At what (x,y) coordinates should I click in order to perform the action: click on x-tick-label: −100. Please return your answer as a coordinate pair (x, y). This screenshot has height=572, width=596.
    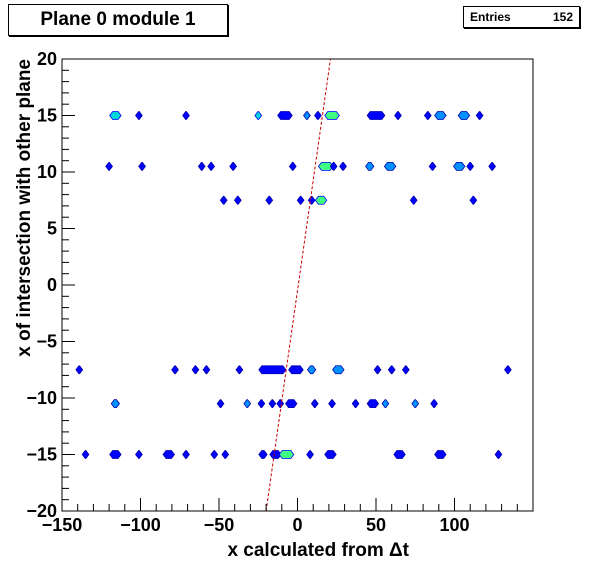
    Looking at the image, I should click on (140, 525).